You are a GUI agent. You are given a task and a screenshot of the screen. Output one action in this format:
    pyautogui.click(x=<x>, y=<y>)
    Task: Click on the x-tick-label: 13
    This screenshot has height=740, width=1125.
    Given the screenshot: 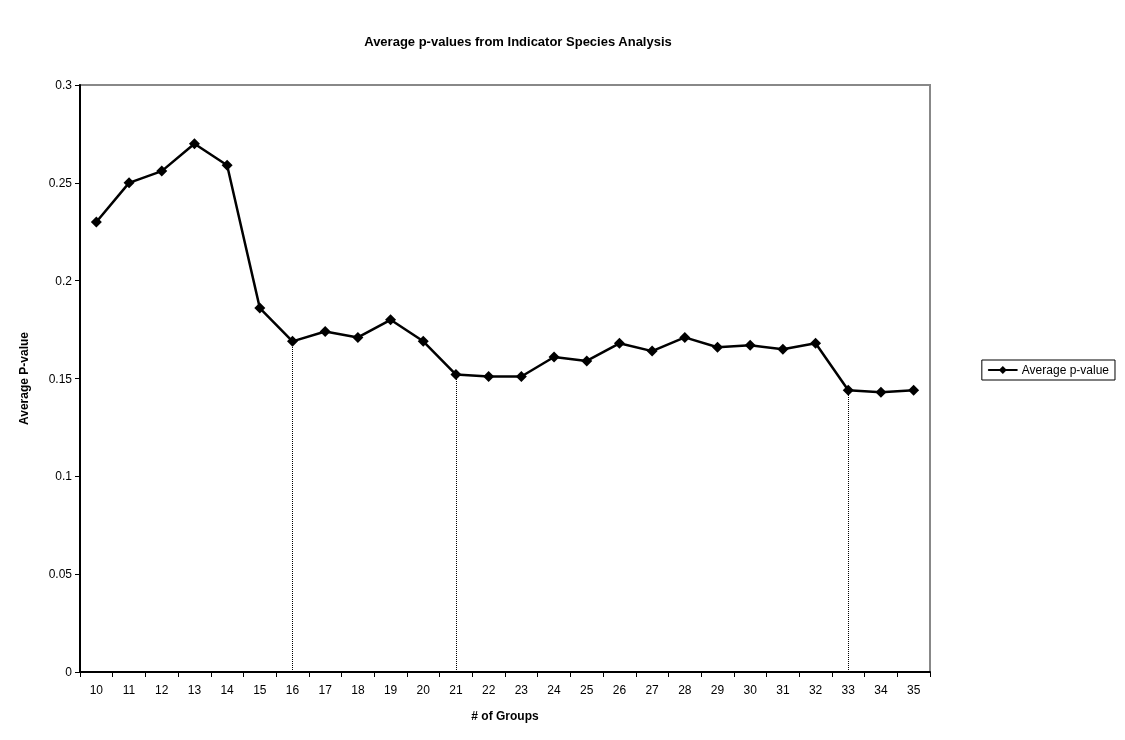 What is the action you would take?
    pyautogui.click(x=194, y=690)
    